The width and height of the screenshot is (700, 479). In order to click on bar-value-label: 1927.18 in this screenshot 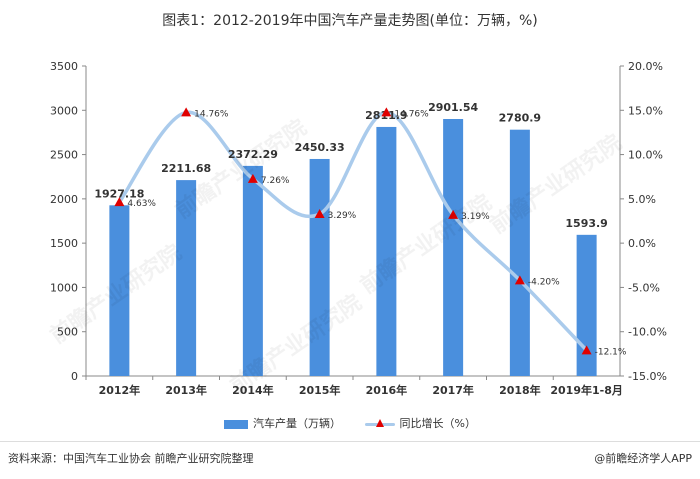, I will do `click(119, 193)`.